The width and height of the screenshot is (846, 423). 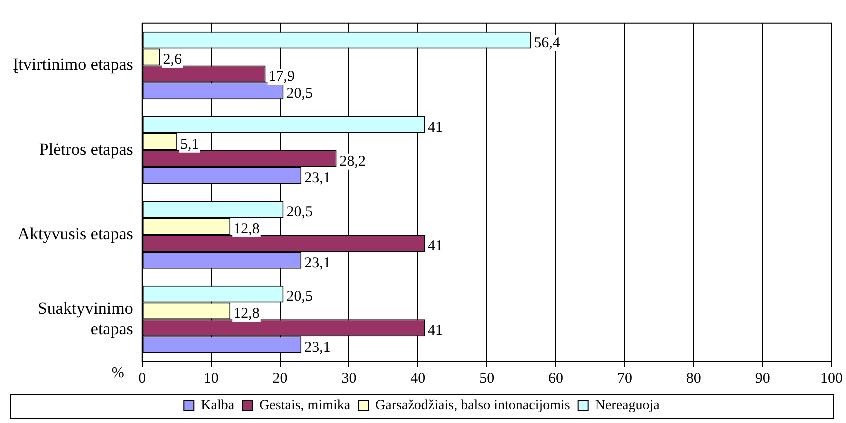 I want to click on y-tick-label: Suaktyvinimo etapas, so click(x=86, y=318).